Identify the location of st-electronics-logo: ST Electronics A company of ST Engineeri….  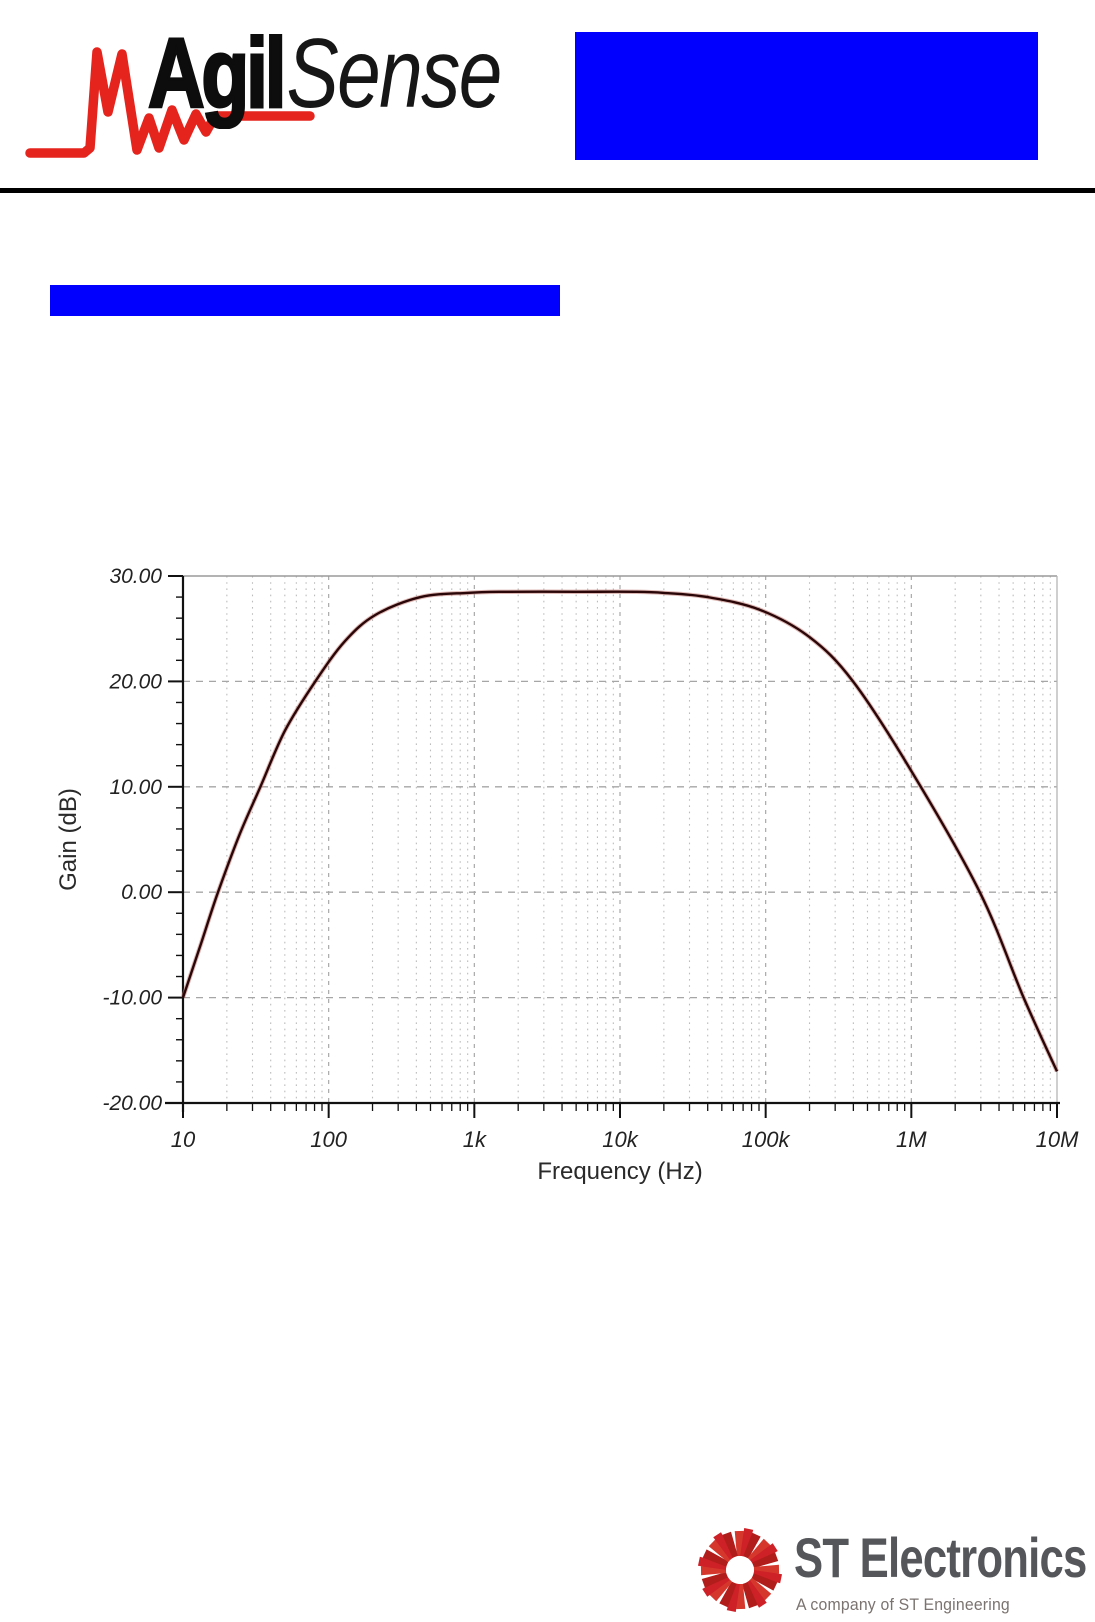
(896, 1573).